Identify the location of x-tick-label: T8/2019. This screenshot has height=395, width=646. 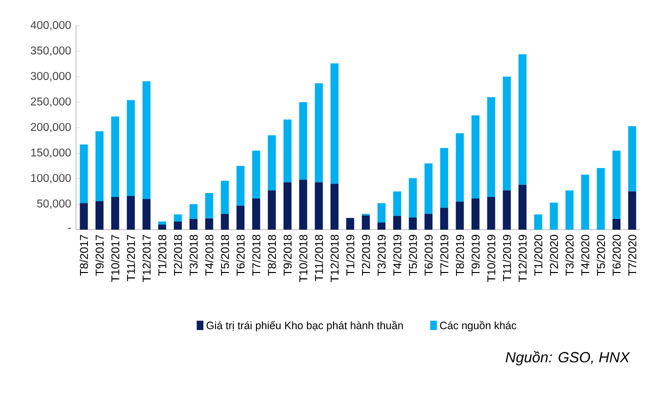
(460, 255).